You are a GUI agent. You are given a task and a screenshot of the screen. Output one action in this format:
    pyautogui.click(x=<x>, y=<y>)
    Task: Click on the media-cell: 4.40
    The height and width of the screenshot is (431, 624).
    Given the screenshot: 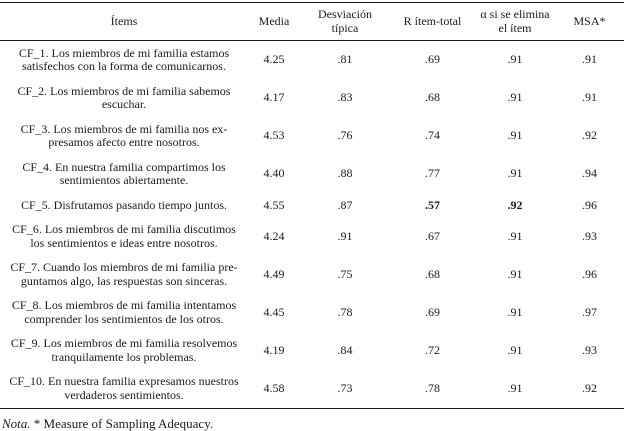 What is the action you would take?
    pyautogui.click(x=274, y=173)
    